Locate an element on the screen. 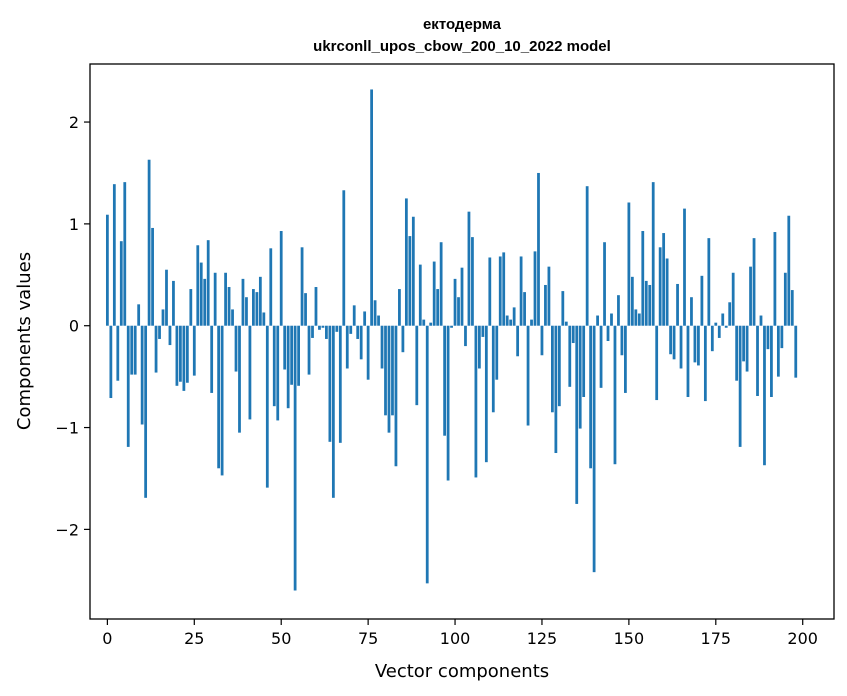  x-tick-label: 175 is located at coordinates (716, 638).